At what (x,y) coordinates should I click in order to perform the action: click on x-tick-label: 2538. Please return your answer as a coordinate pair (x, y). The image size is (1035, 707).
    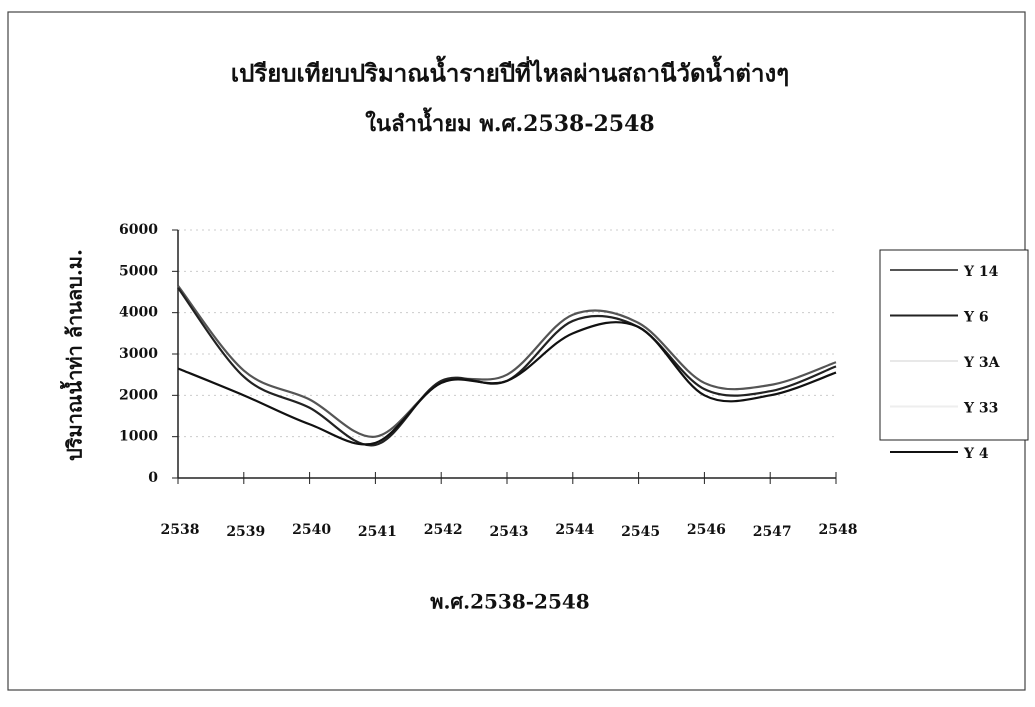
    Looking at the image, I should click on (180, 530).